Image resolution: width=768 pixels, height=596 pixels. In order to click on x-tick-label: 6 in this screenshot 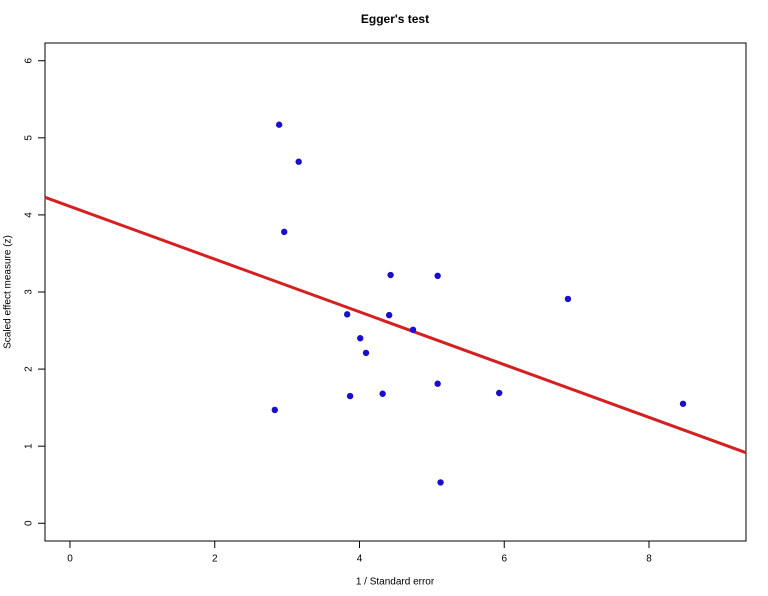, I will do `click(504, 559)`.